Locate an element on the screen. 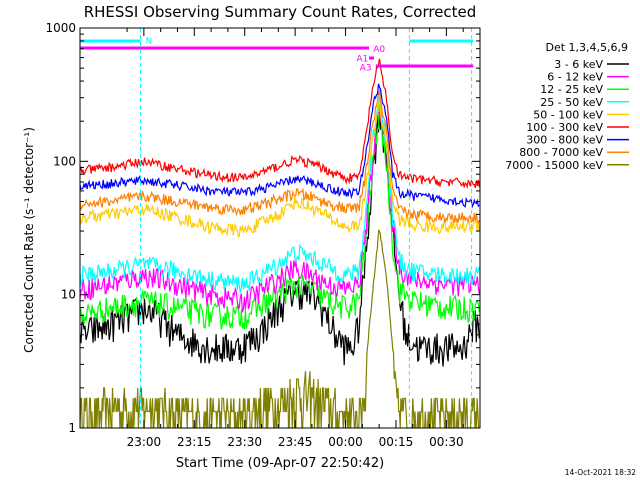  attenuator-label: A3 is located at coordinates (366, 69).